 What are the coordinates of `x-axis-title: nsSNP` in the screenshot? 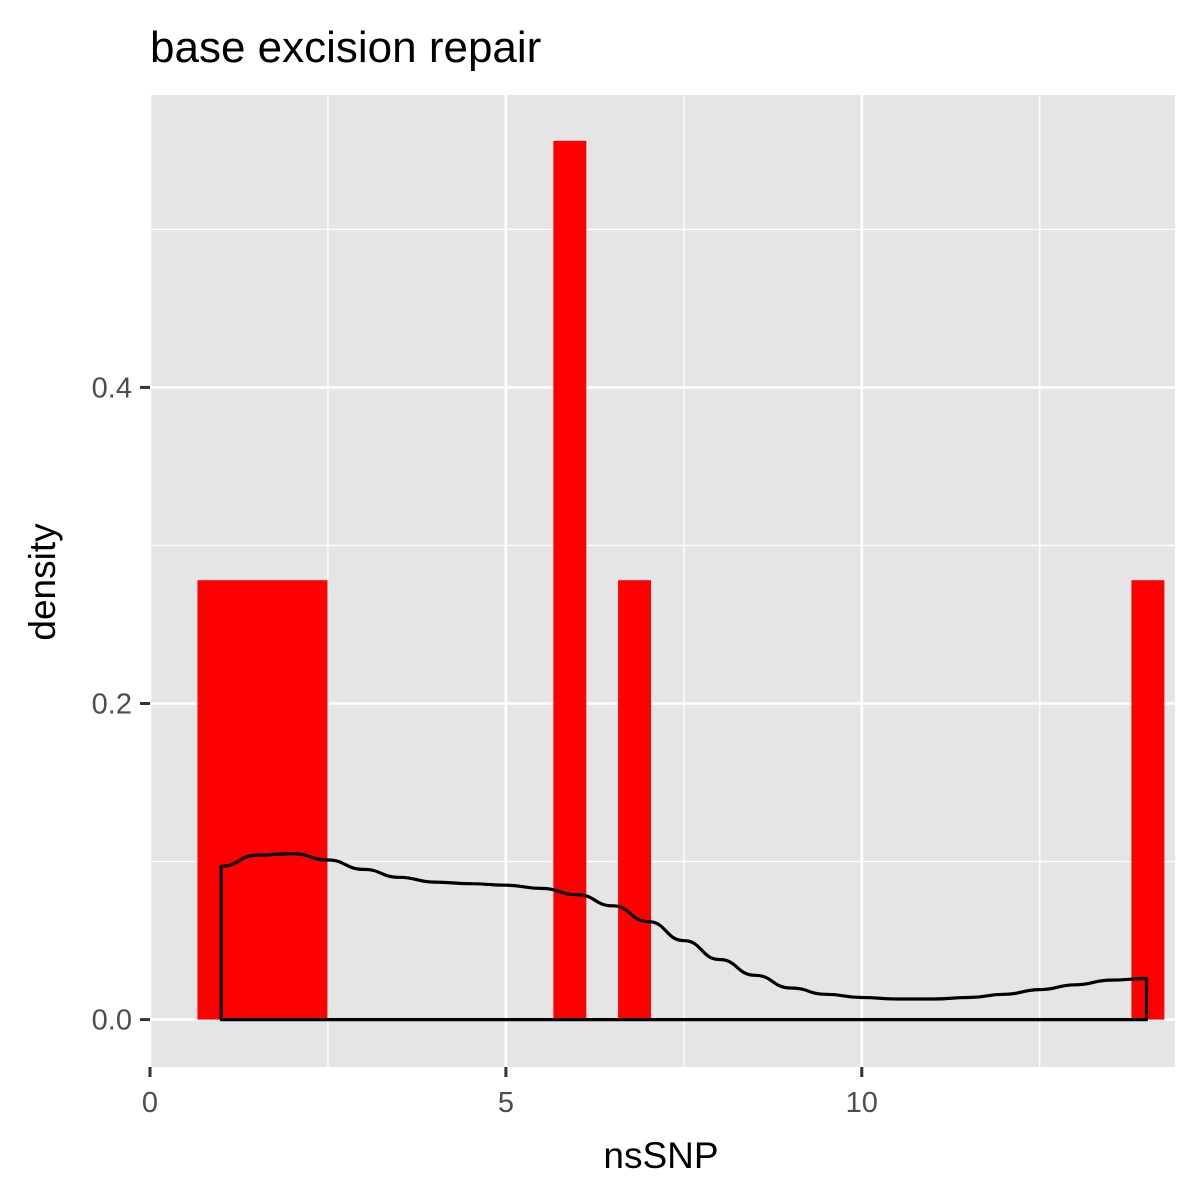 It's located at (660, 1155).